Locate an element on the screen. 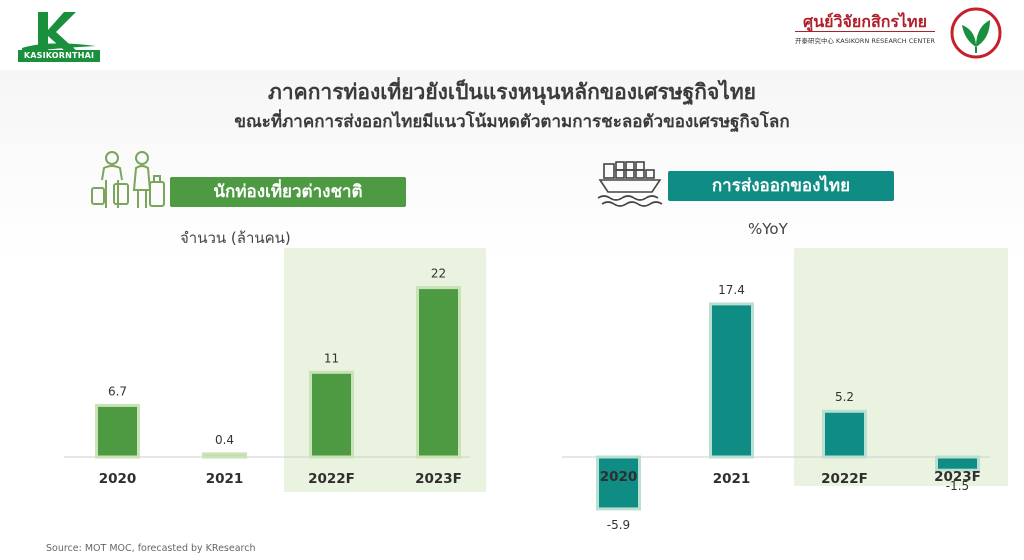 Image resolution: width=1024 pixels, height=560 pixels. tourism-bar-2023F is located at coordinates (438, 372).